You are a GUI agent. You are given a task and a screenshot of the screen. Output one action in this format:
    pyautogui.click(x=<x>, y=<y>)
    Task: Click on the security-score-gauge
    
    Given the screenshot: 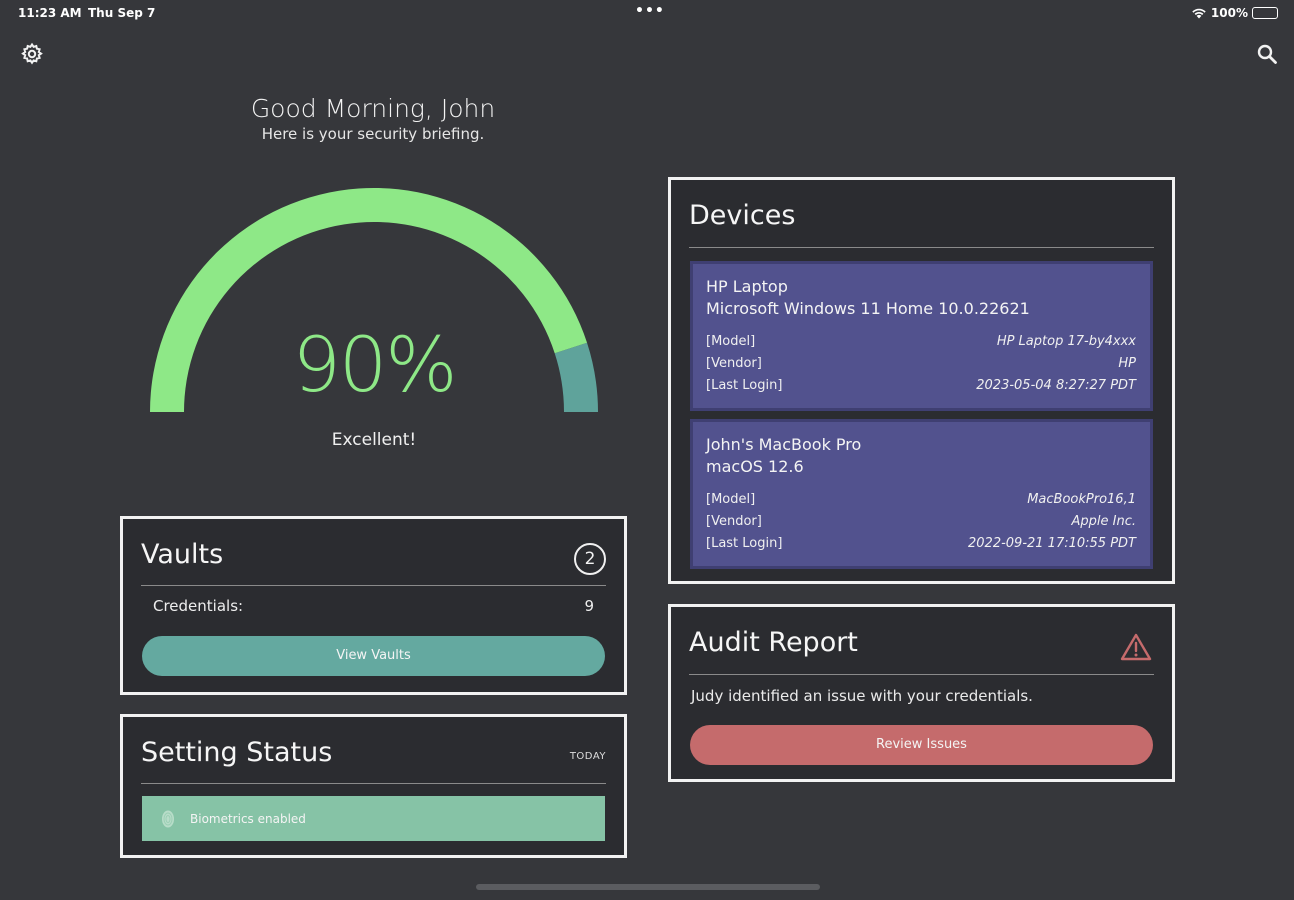 What is the action you would take?
    pyautogui.click(x=374, y=300)
    